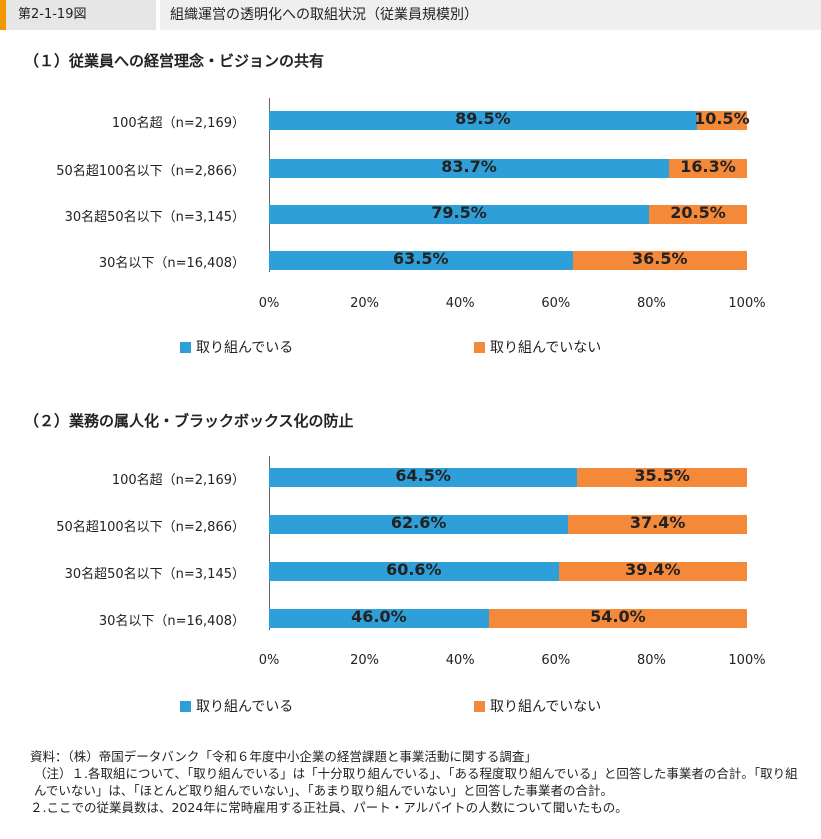 The image size is (821, 839). What do you see at coordinates (154, 217) in the screenshot?
I see `chart-1-category-label: 30名超50名以下（n=3,145）` at bounding box center [154, 217].